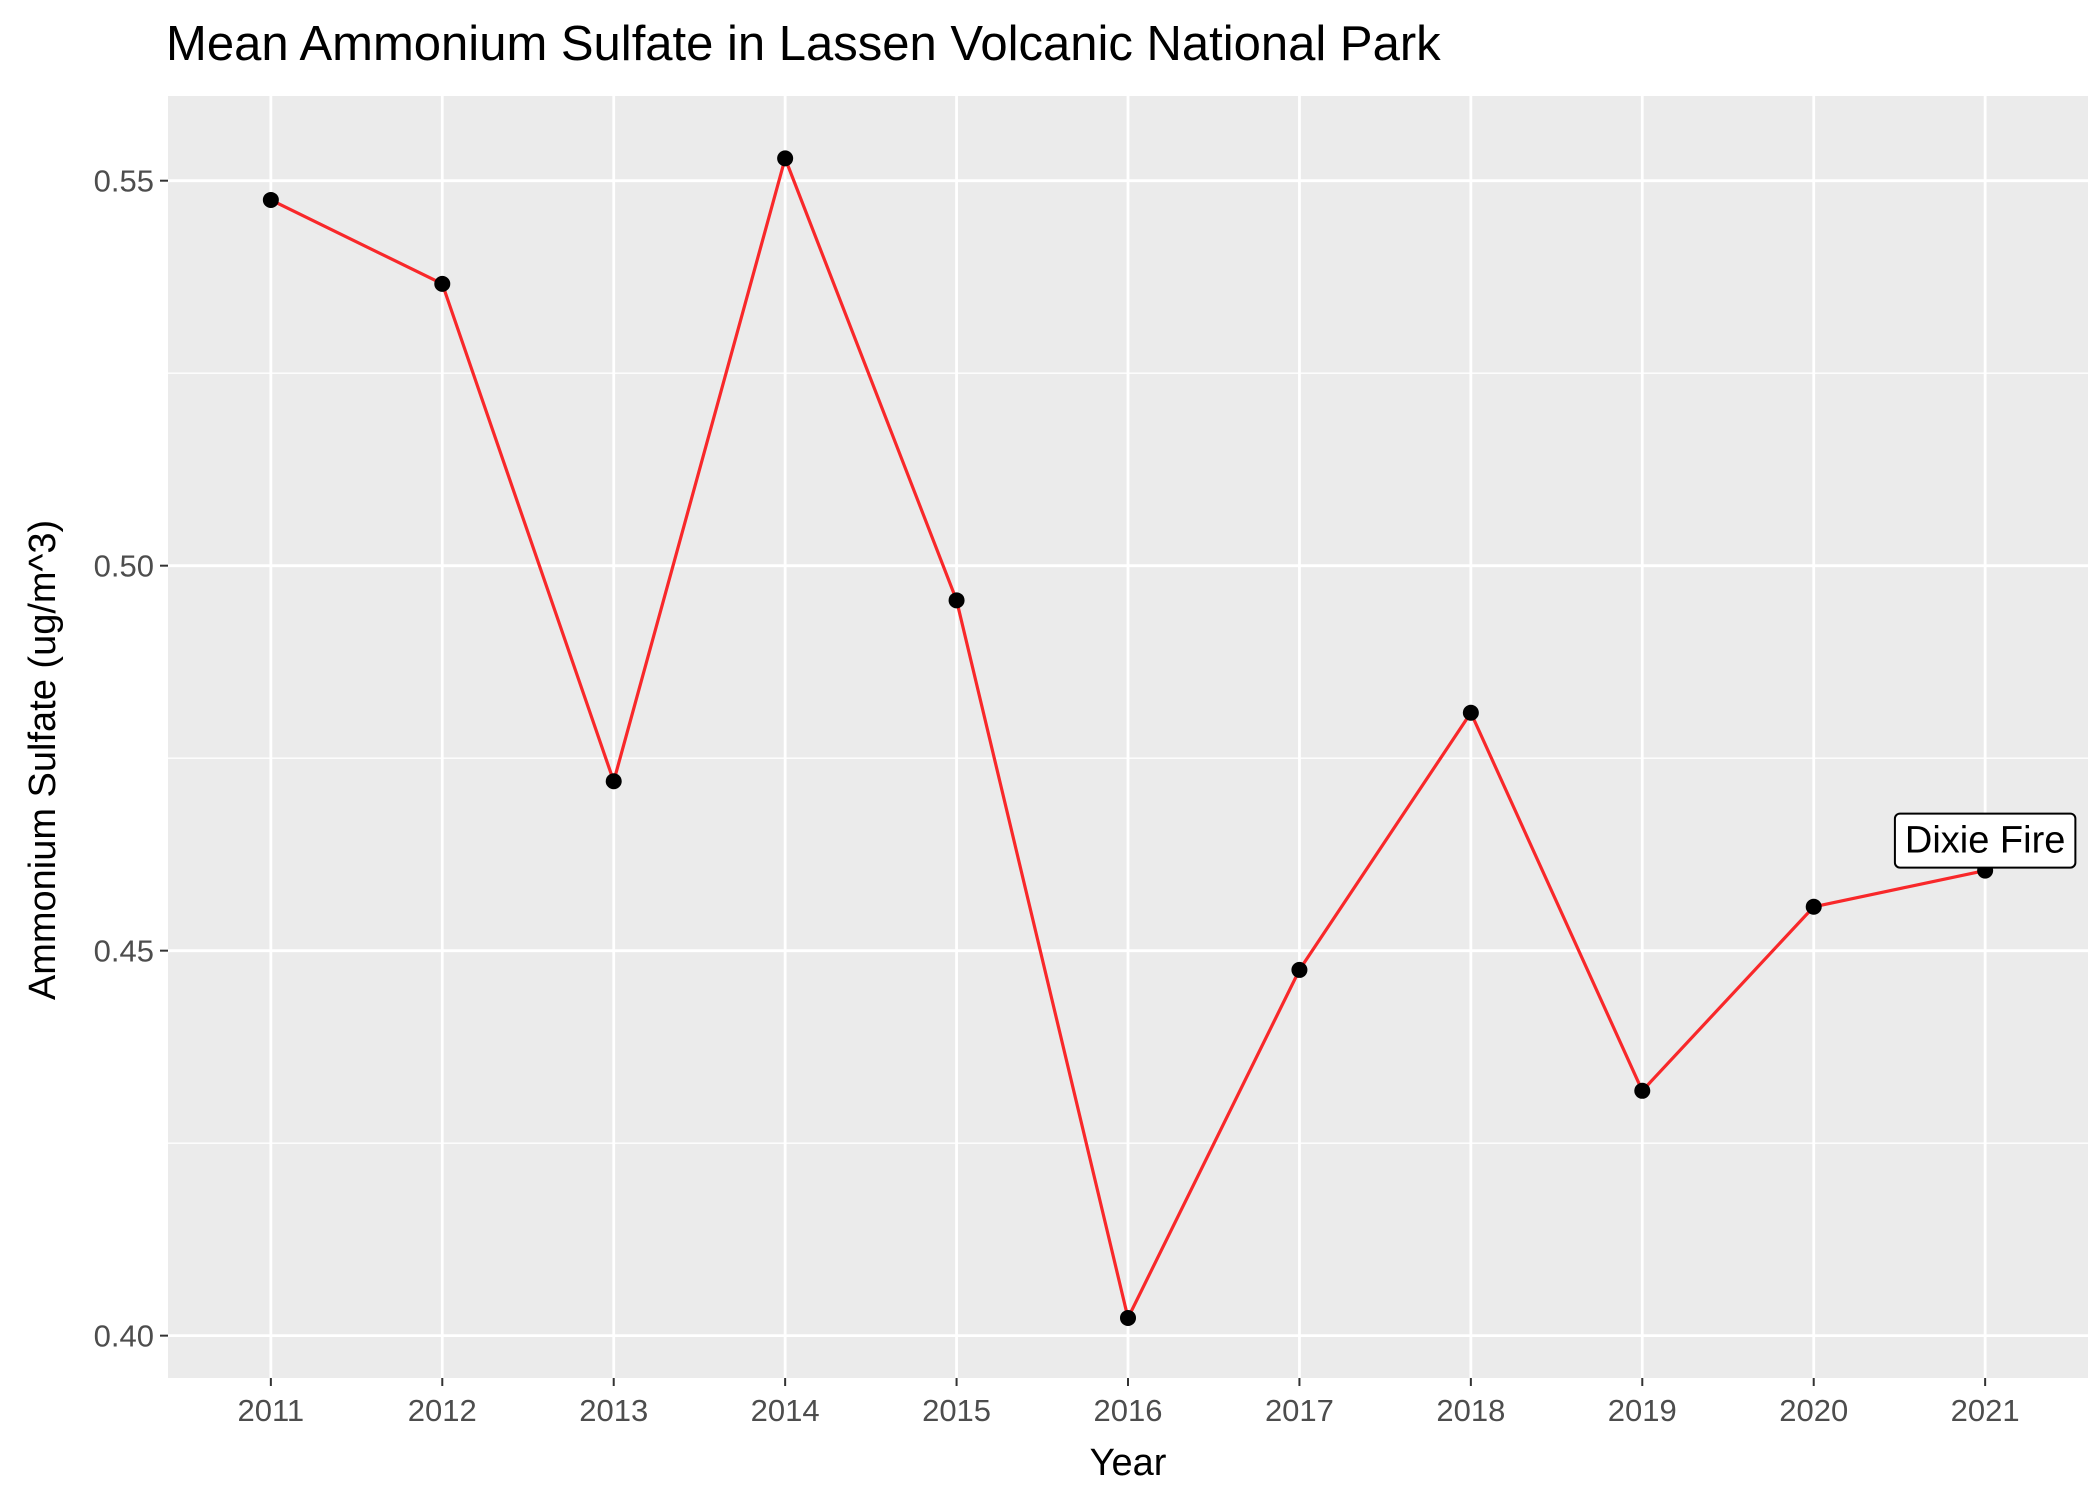 The width and height of the screenshot is (2100, 1500). Describe the element at coordinates (1470, 1410) in the screenshot. I see `x-tick-label: 2018` at that location.